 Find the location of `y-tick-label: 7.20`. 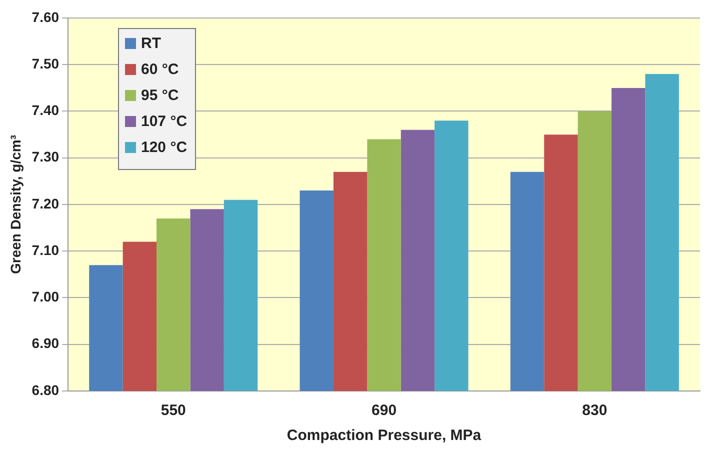

y-tick-label: 7.20 is located at coordinates (46, 203).